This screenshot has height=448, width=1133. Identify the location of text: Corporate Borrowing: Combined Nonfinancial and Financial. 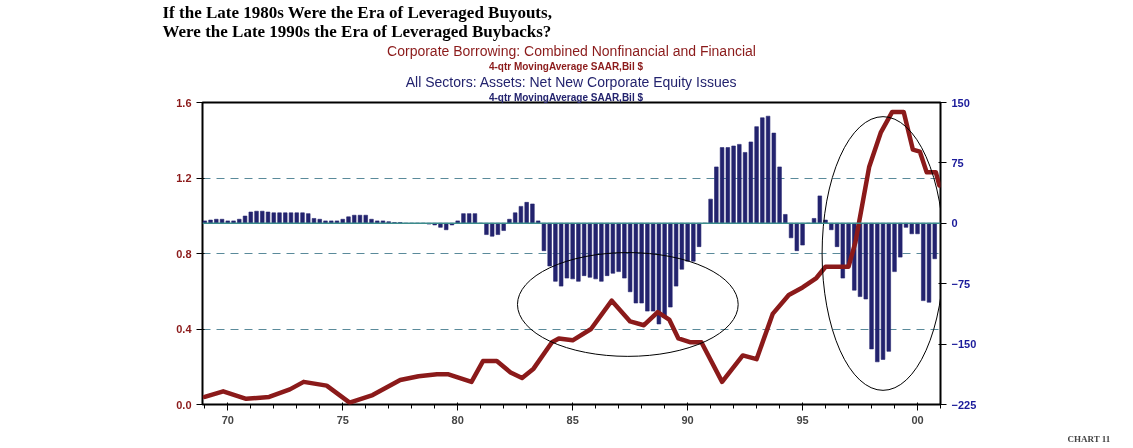
(571, 50).